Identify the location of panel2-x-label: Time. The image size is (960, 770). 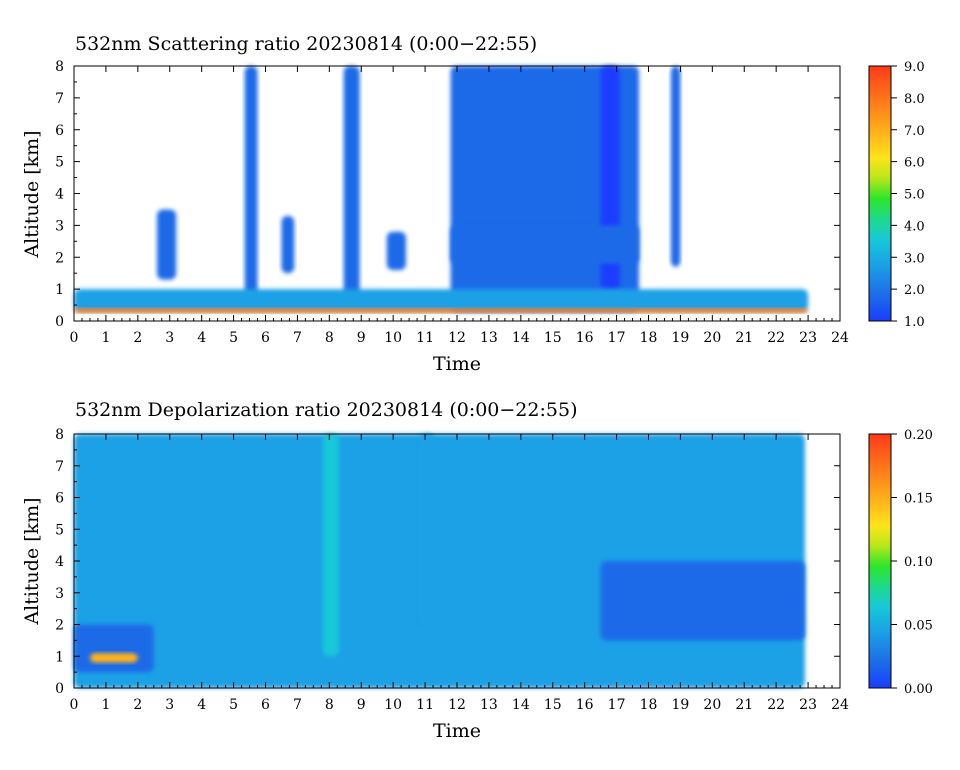
(457, 731).